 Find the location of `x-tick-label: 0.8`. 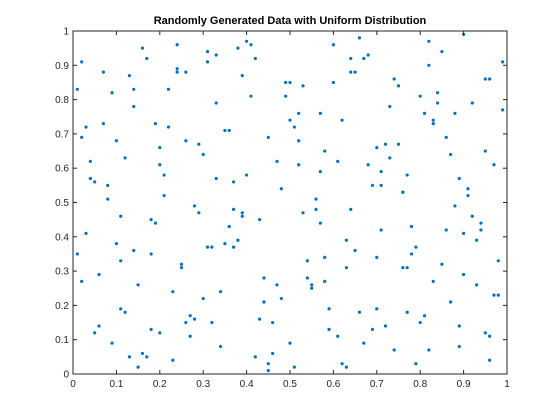

x-tick-label: 0.8 is located at coordinates (420, 384).